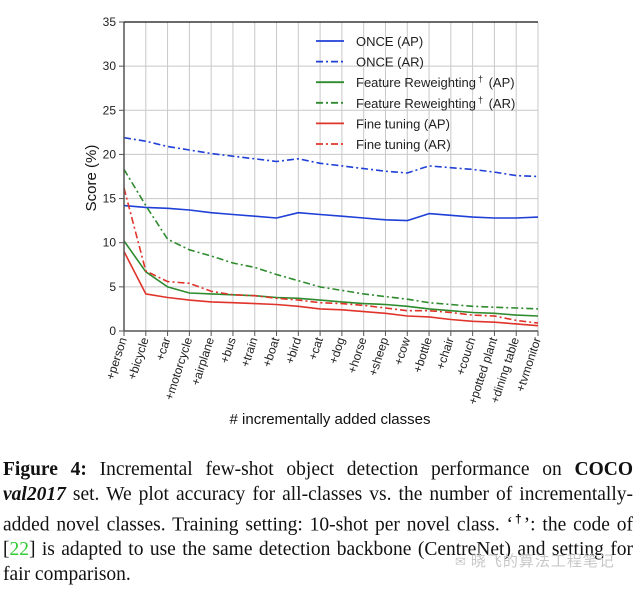  Describe the element at coordinates (271, 352) in the screenshot. I see `x-tick-label: +boat` at that location.